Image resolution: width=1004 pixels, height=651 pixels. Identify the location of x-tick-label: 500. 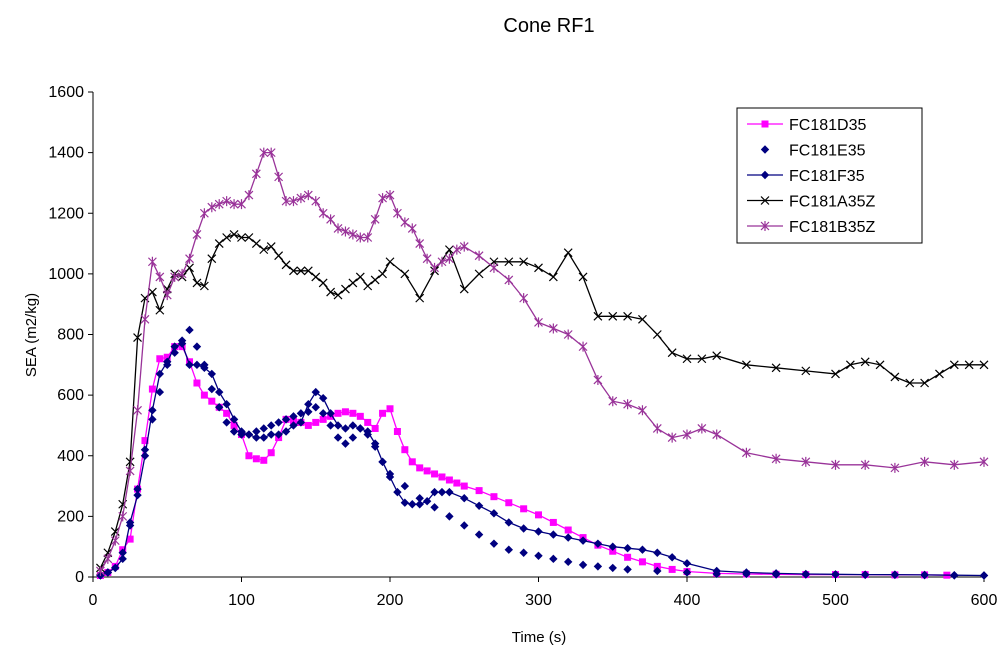
(835, 600).